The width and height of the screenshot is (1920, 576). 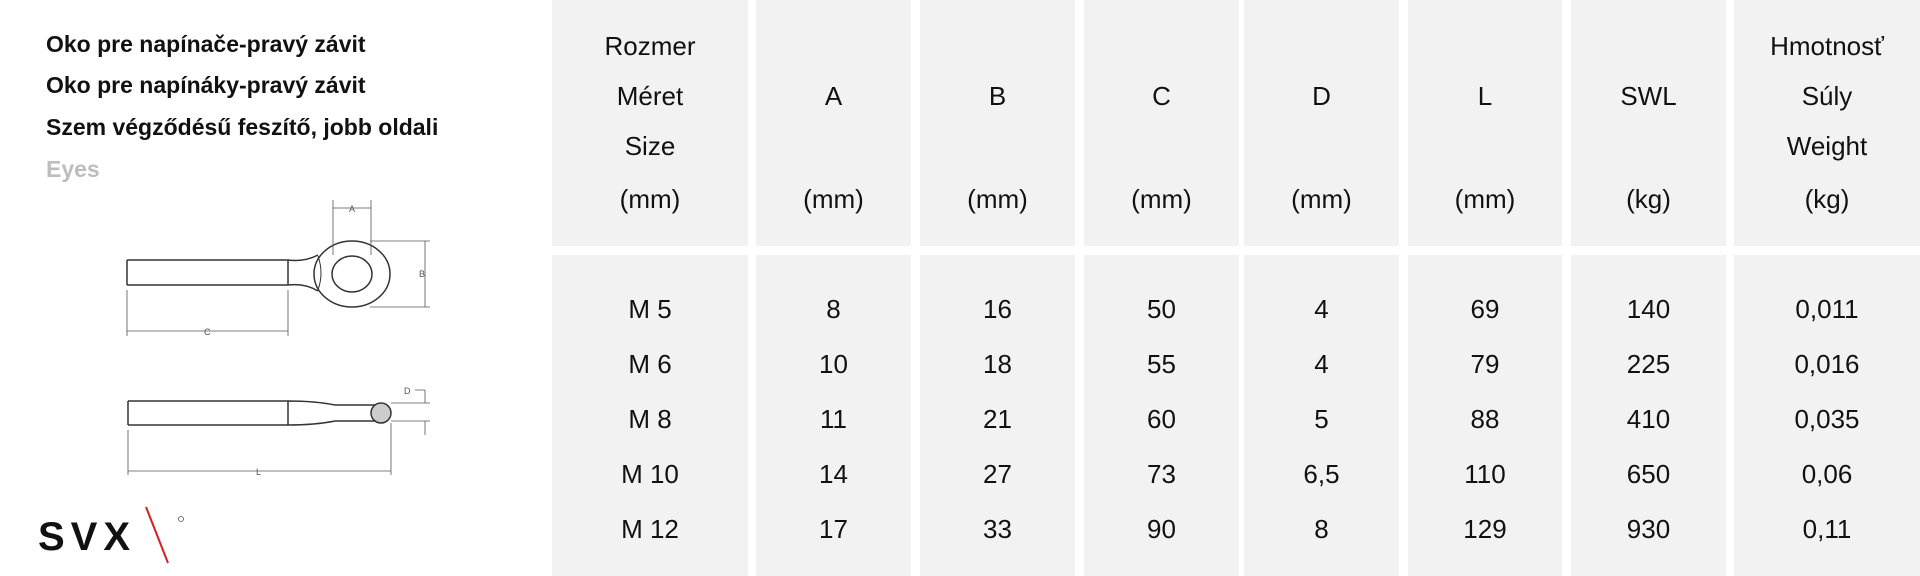 What do you see at coordinates (1648, 474) in the screenshot?
I see `table-cell: 650` at bounding box center [1648, 474].